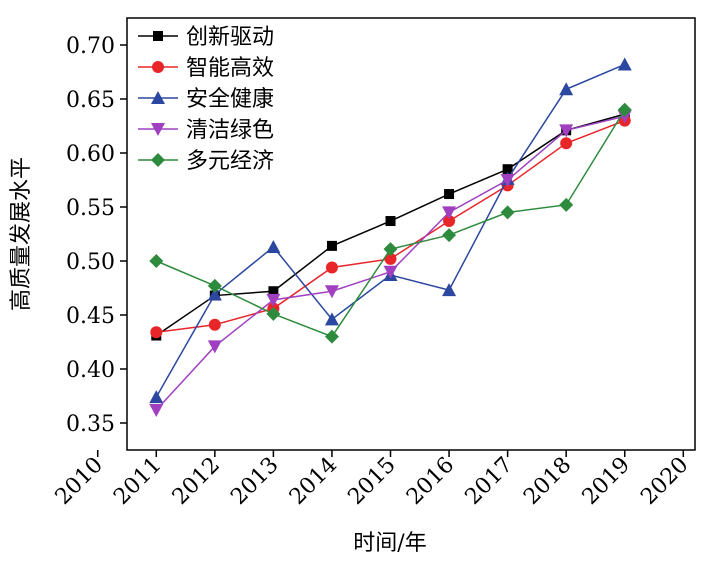 The width and height of the screenshot is (702, 570). I want to click on y-tick-label: 0.65, so click(90, 100).